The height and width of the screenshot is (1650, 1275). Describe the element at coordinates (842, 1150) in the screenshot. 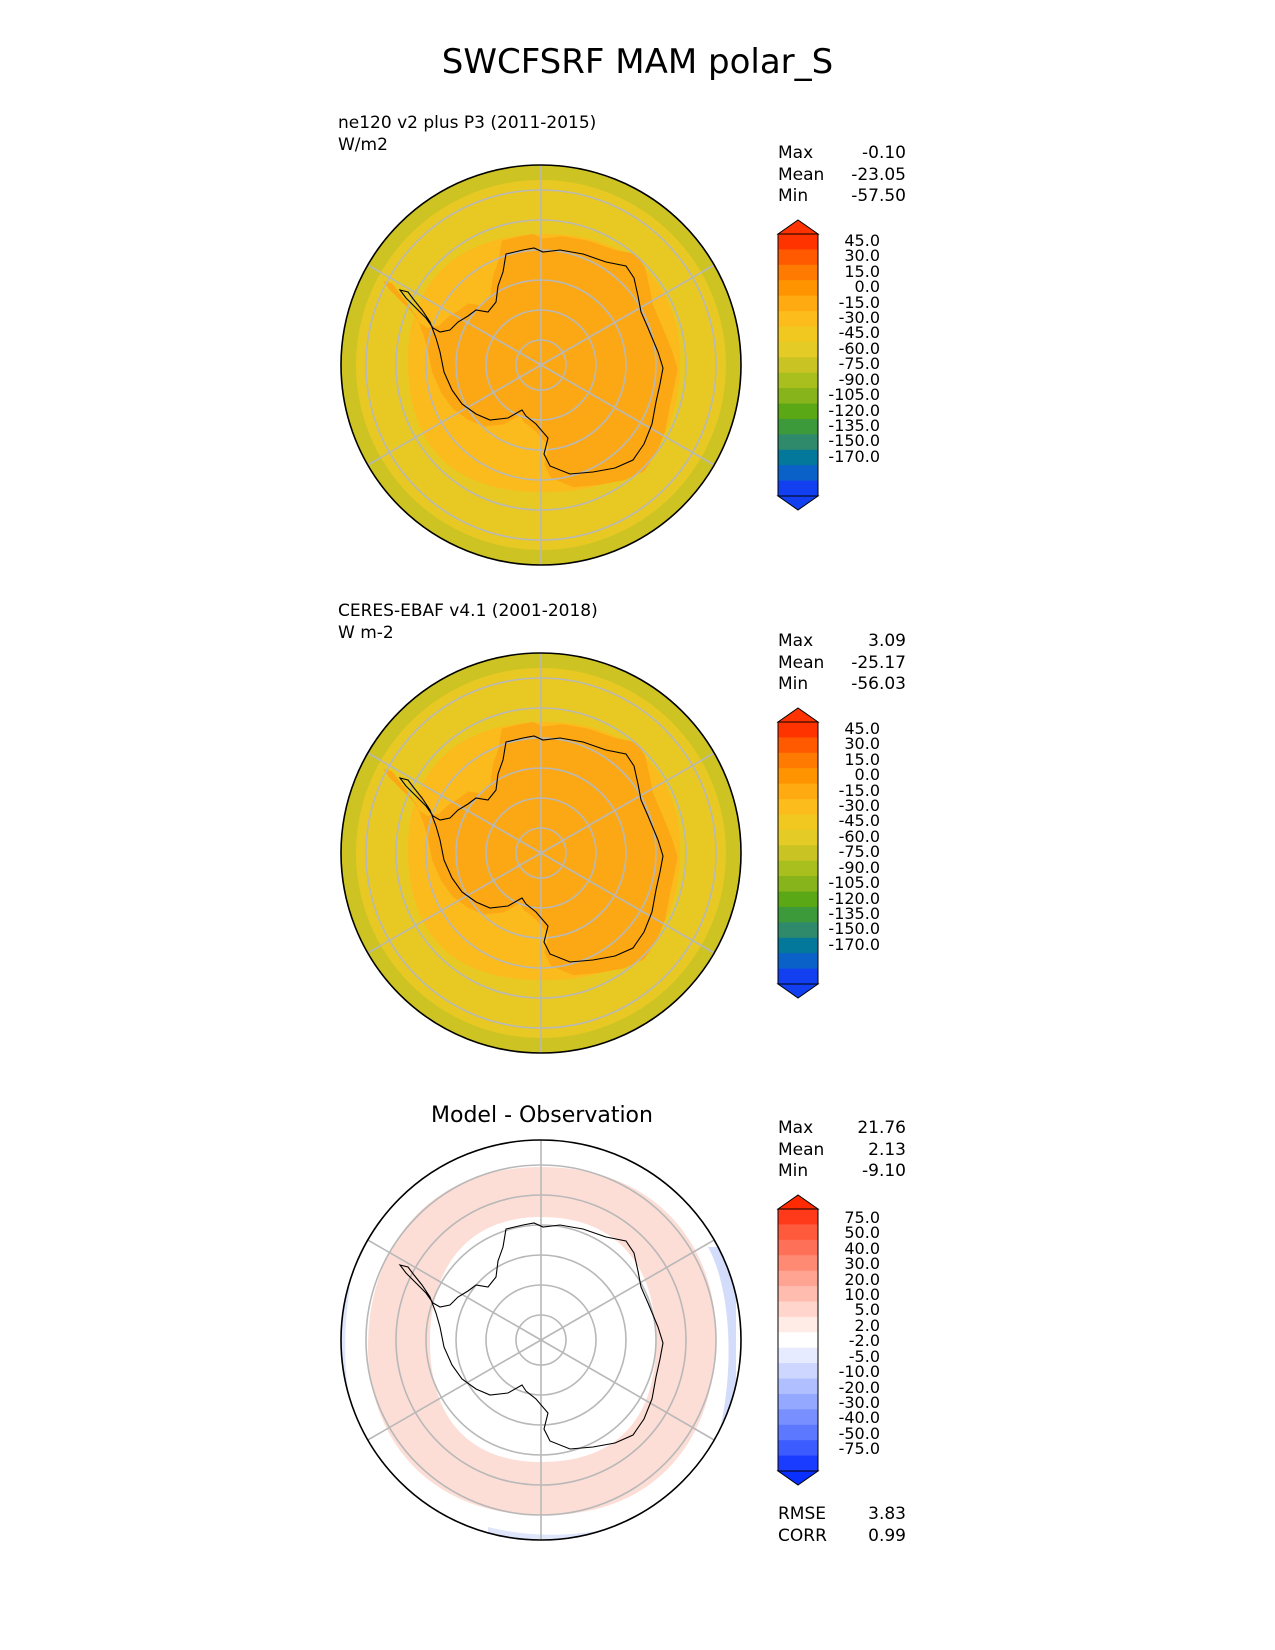

I see `panel-diff-stats: Max 21.76 Mean 2.13 Min -9.10` at that location.